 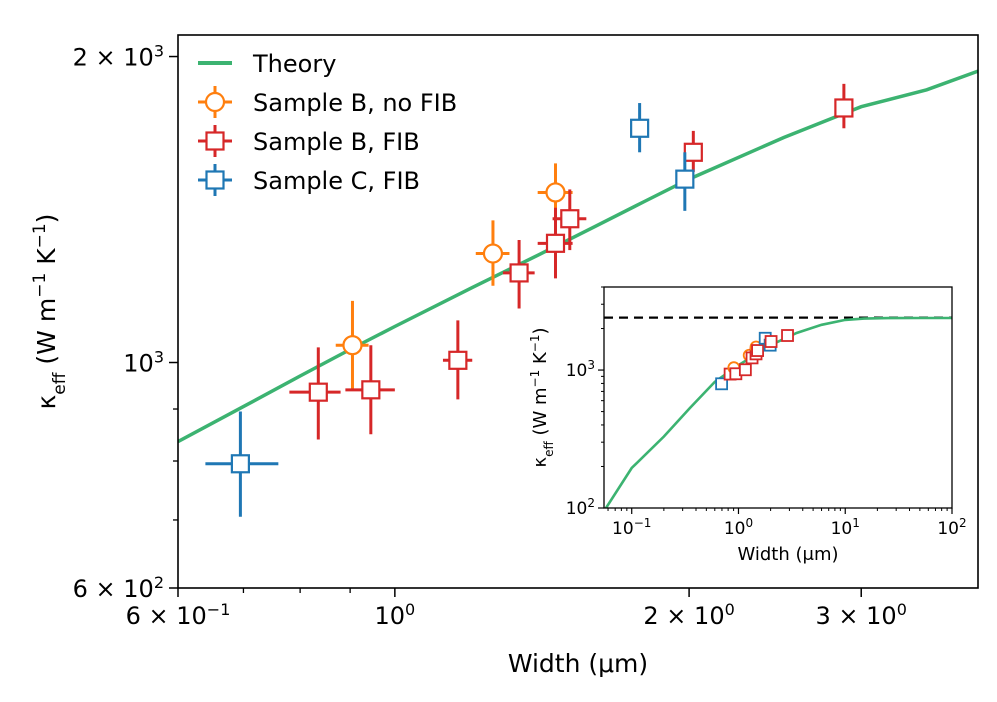 What do you see at coordinates (580, 507) in the screenshot?
I see `inset-y-tick-label: 10²` at bounding box center [580, 507].